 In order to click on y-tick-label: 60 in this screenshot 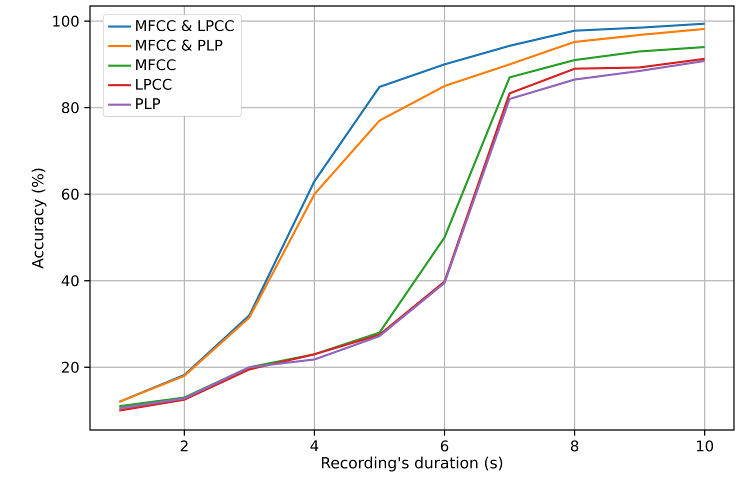, I will do `click(70, 194)`.